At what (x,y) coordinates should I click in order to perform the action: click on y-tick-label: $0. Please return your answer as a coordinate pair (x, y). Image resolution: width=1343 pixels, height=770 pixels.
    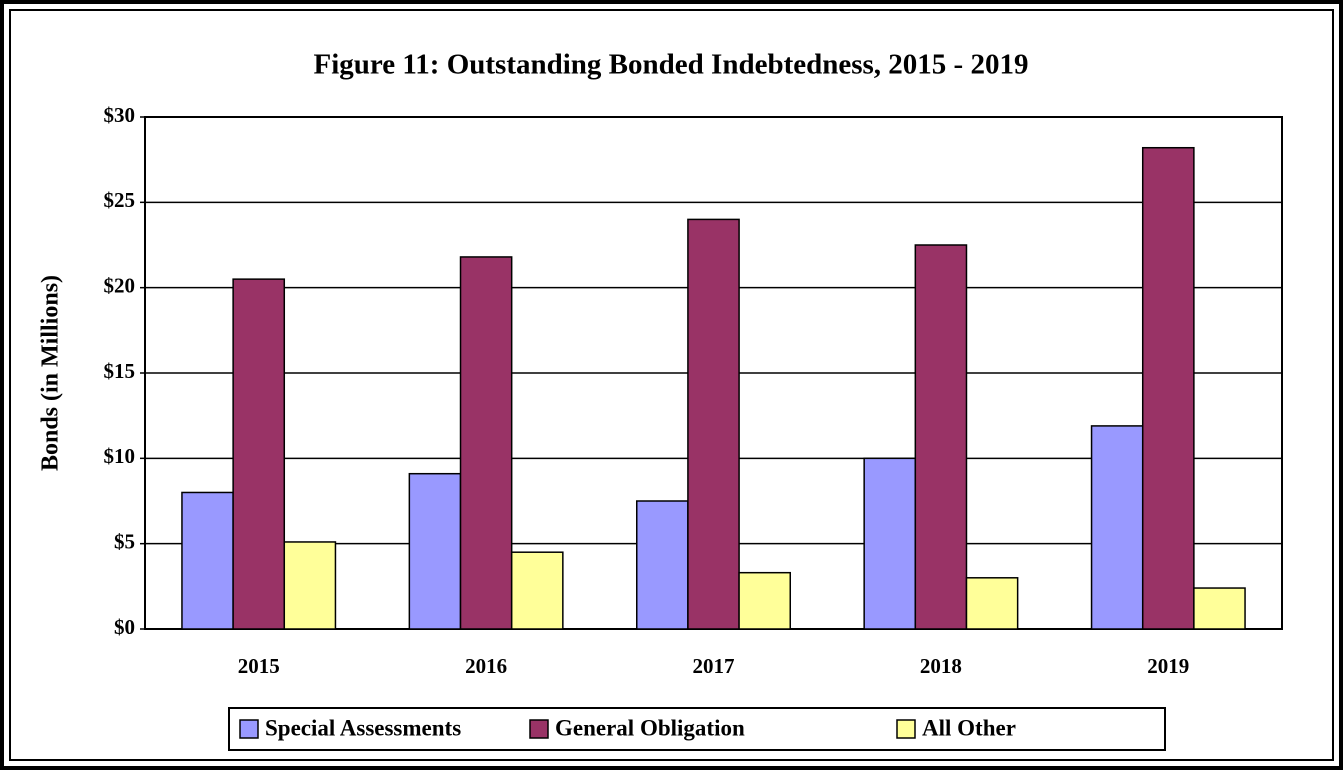
    Looking at the image, I should click on (124, 627).